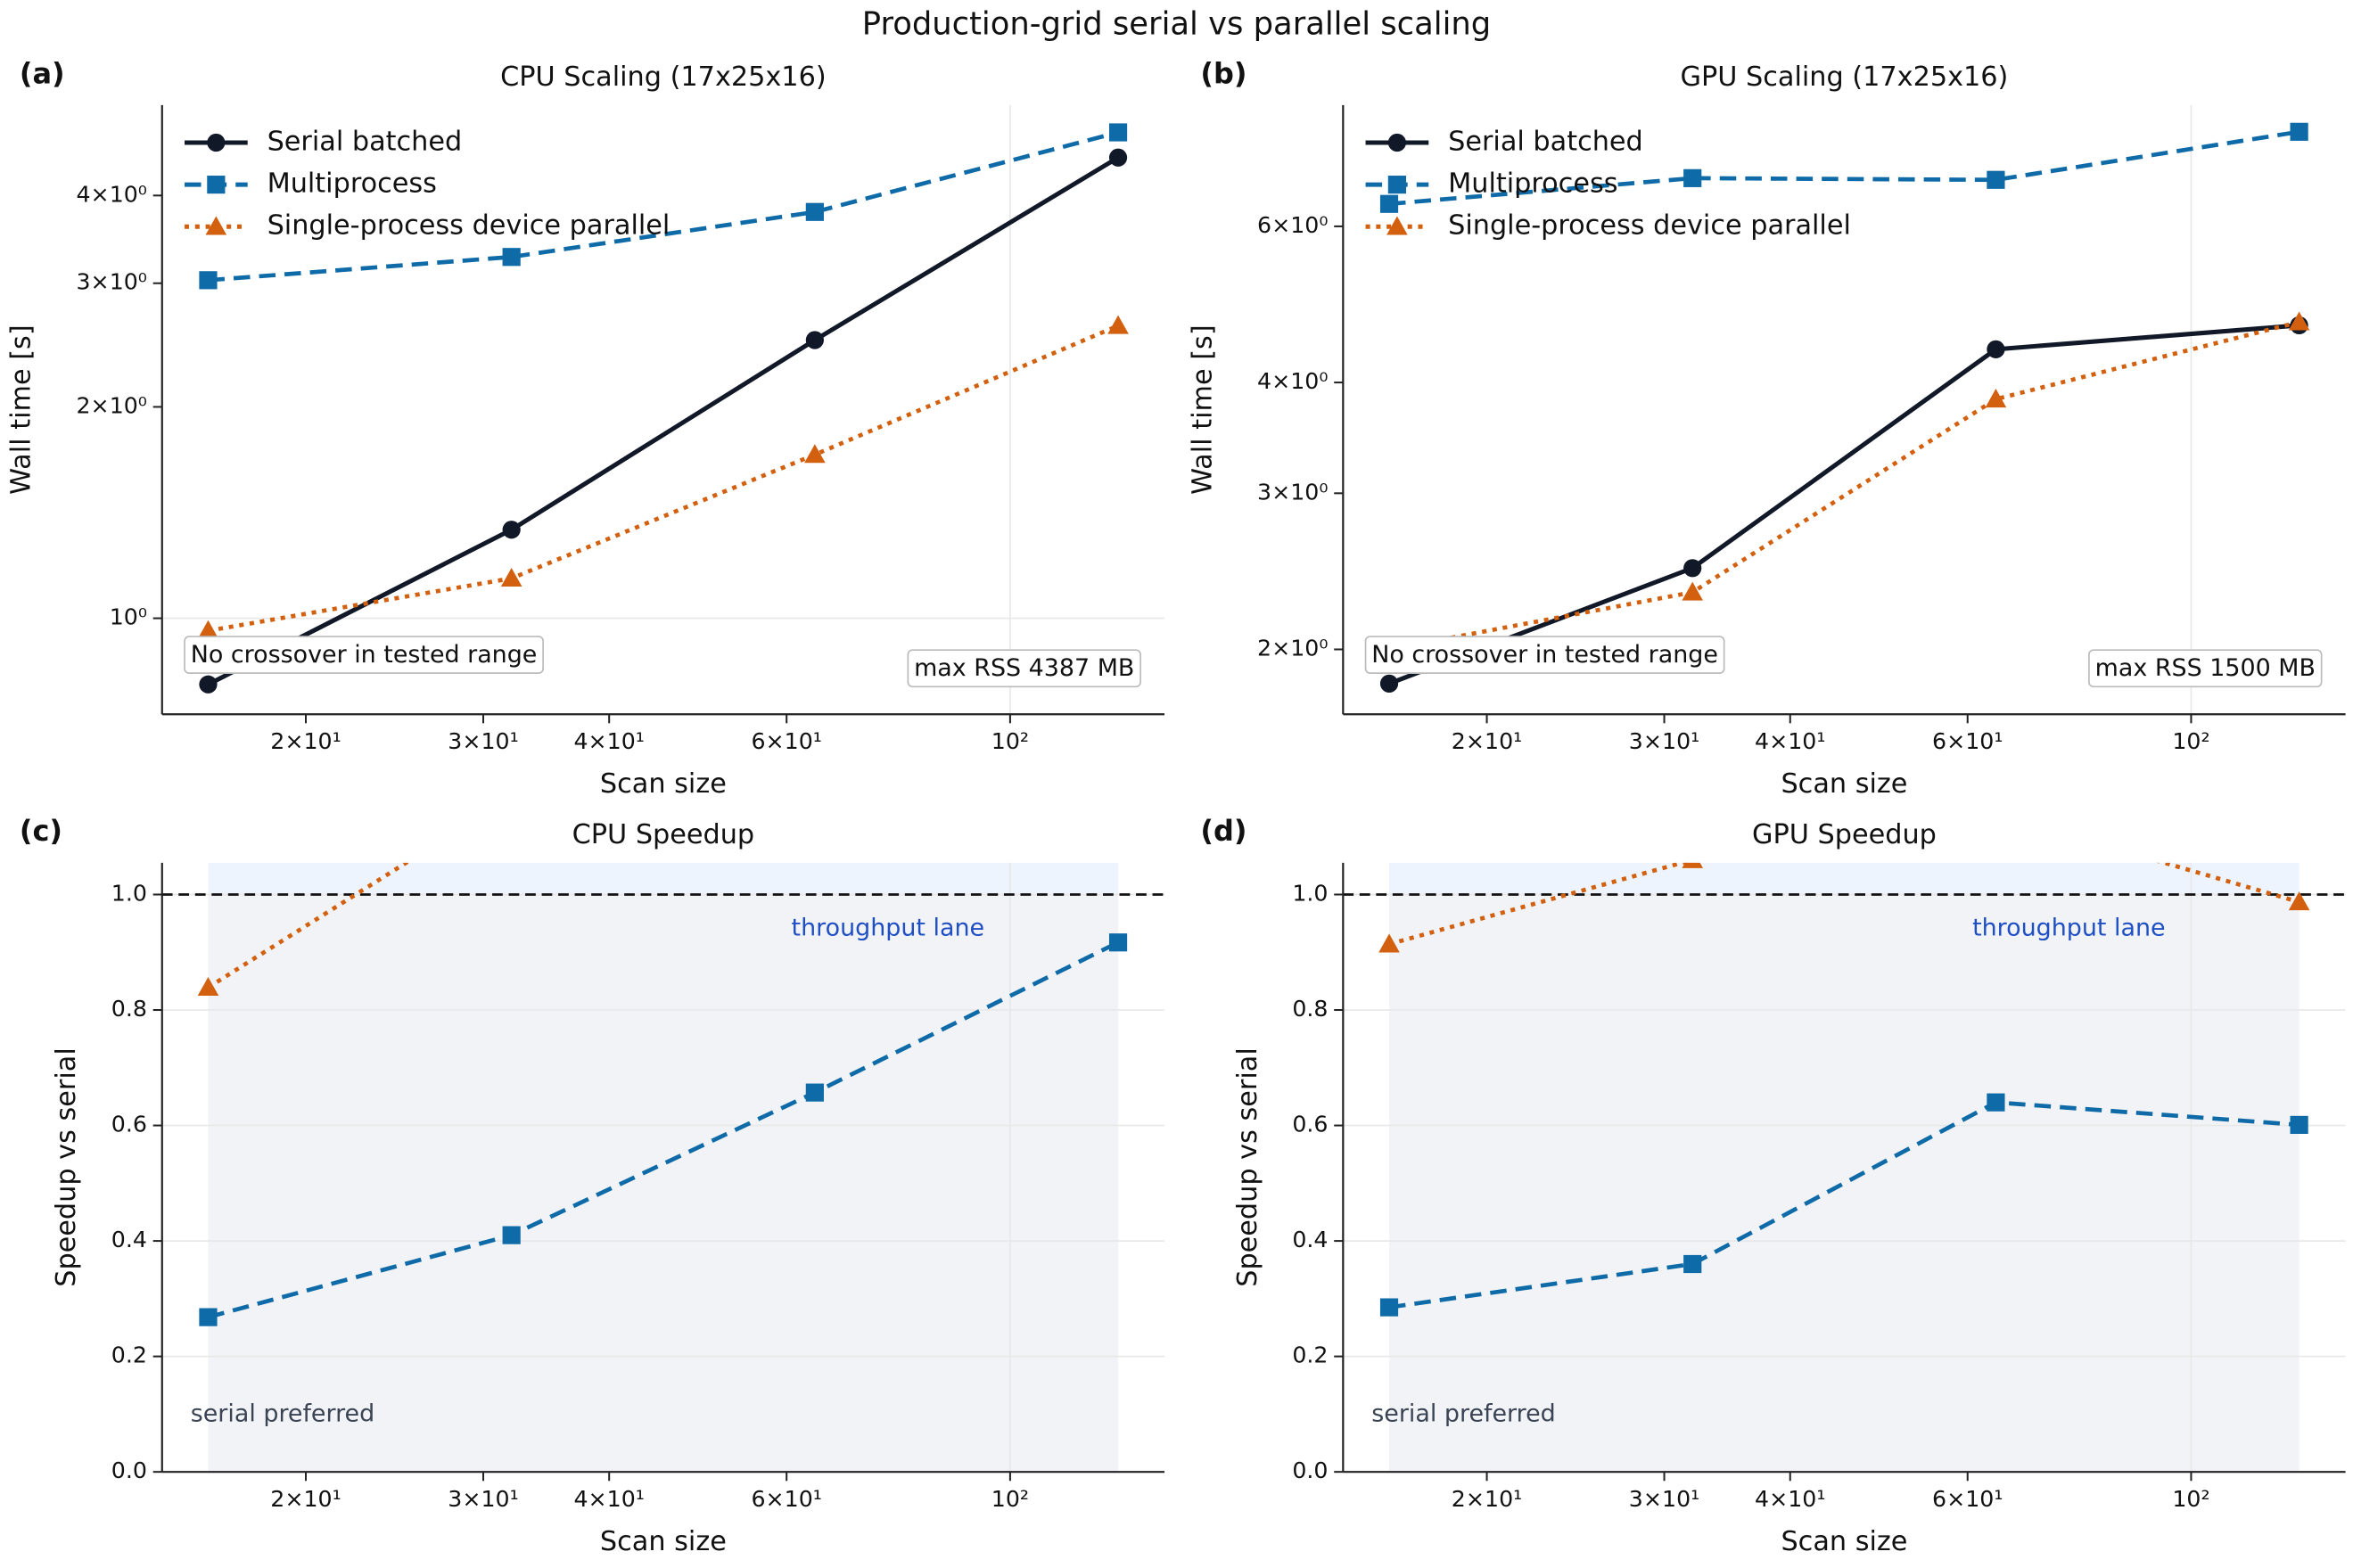 This screenshot has height=1568, width=2353. What do you see at coordinates (21, 409) in the screenshot?
I see `y-axis-label: Wall time [s]` at bounding box center [21, 409].